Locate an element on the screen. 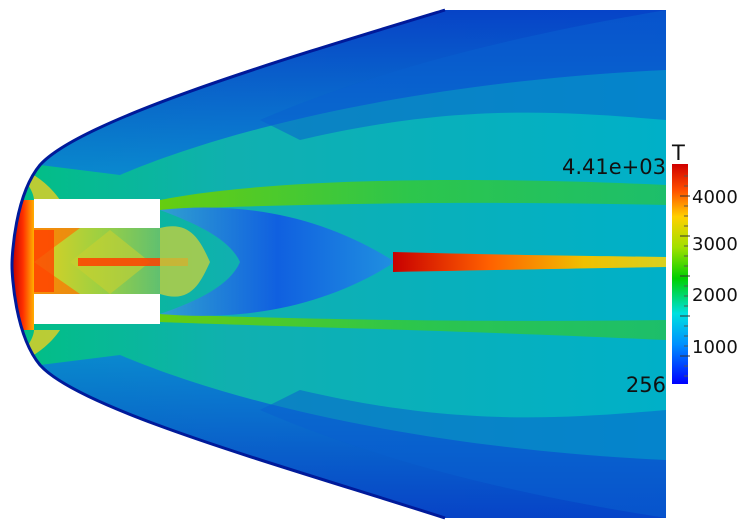  upper-plate is located at coordinates (97, 213).